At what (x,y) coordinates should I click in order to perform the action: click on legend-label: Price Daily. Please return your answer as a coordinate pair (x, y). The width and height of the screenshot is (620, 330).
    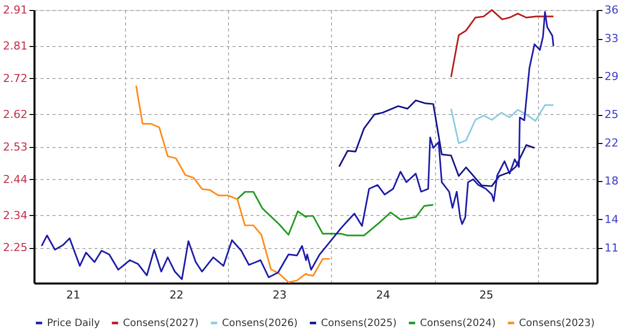
    Looking at the image, I should click on (73, 323).